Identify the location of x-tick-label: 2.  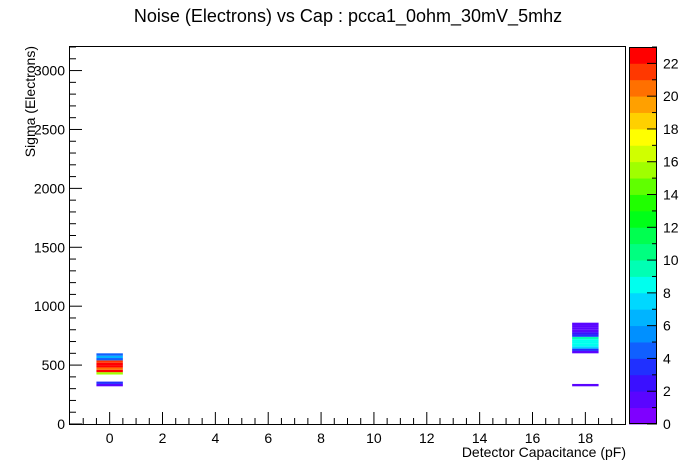
(163, 438).